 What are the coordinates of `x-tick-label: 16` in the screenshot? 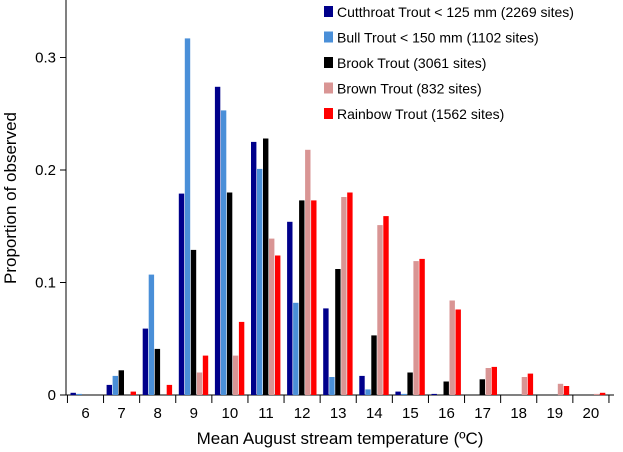 It's located at (446, 413).